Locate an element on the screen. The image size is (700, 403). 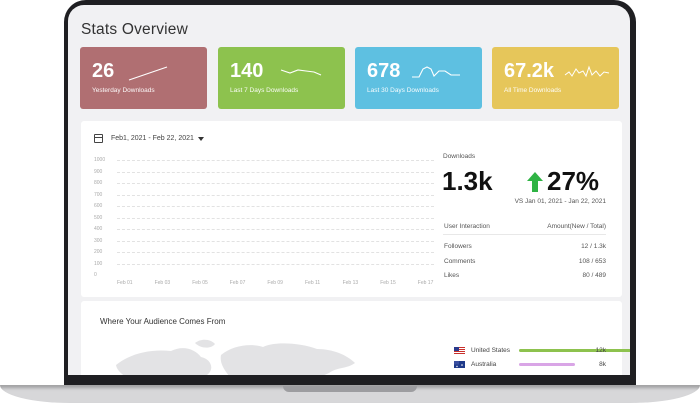
y-tick-label: 900 is located at coordinates (98, 171).